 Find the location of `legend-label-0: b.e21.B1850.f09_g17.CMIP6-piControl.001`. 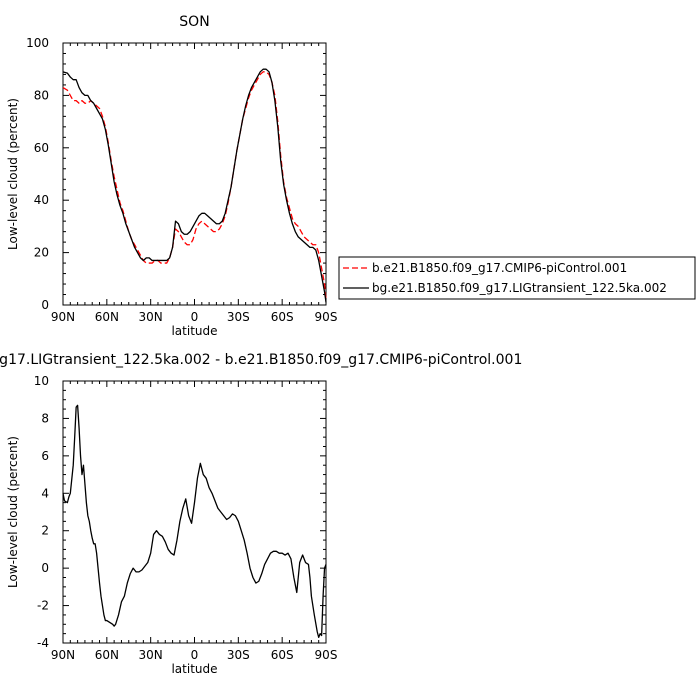

legend-label-0: b.e21.B1850.f09_g17.CMIP6-piControl.001 is located at coordinates (499, 268).